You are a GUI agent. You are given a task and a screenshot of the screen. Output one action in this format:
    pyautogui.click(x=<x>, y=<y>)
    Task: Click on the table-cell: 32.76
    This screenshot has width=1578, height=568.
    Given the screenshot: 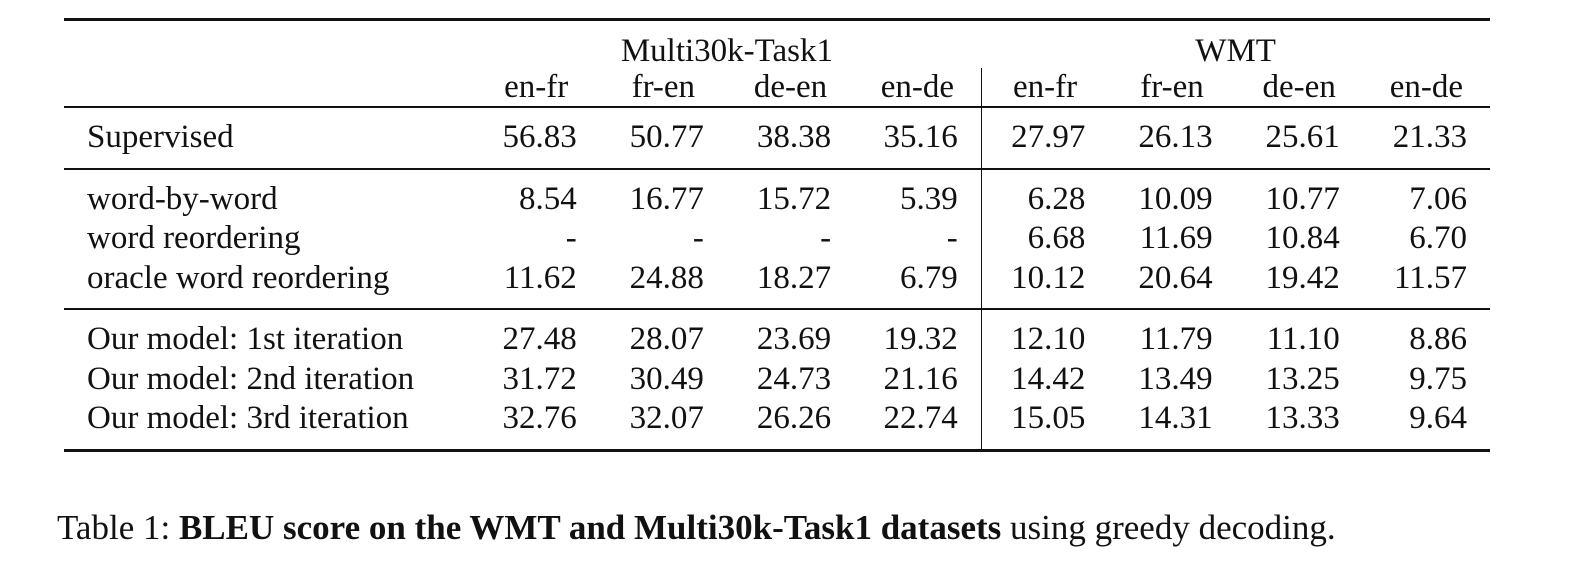 What is the action you would take?
    pyautogui.click(x=539, y=418)
    